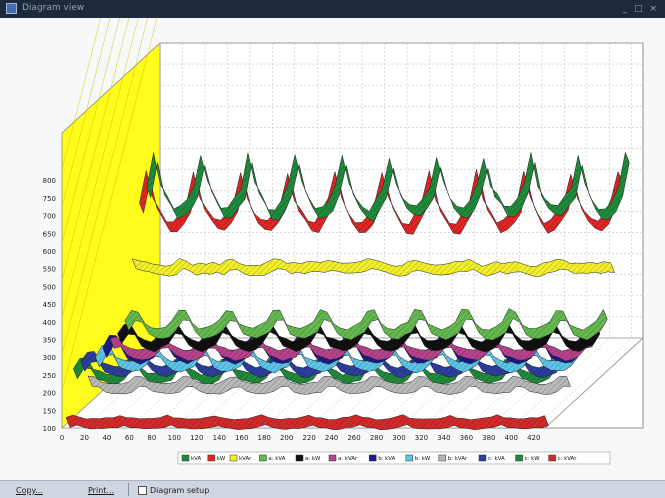  Describe the element at coordinates (286, 438) in the screenshot. I see `x-tick-label: 200` at that location.